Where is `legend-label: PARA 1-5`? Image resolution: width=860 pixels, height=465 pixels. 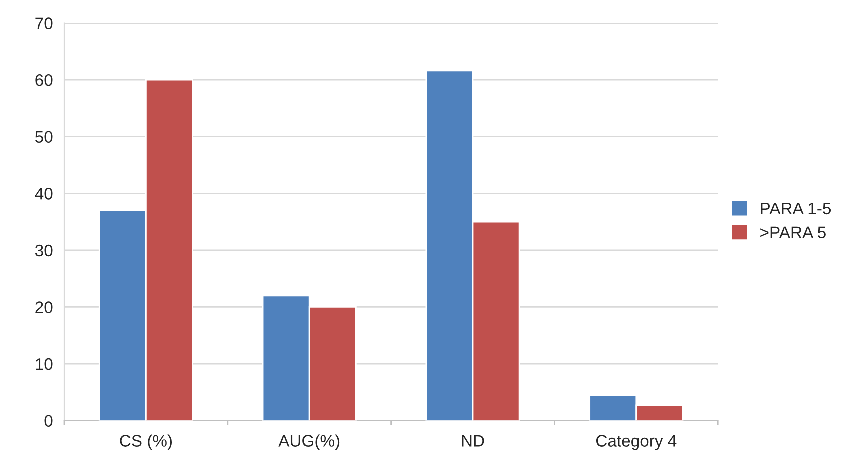 legend-label: PARA 1-5 is located at coordinates (796, 208).